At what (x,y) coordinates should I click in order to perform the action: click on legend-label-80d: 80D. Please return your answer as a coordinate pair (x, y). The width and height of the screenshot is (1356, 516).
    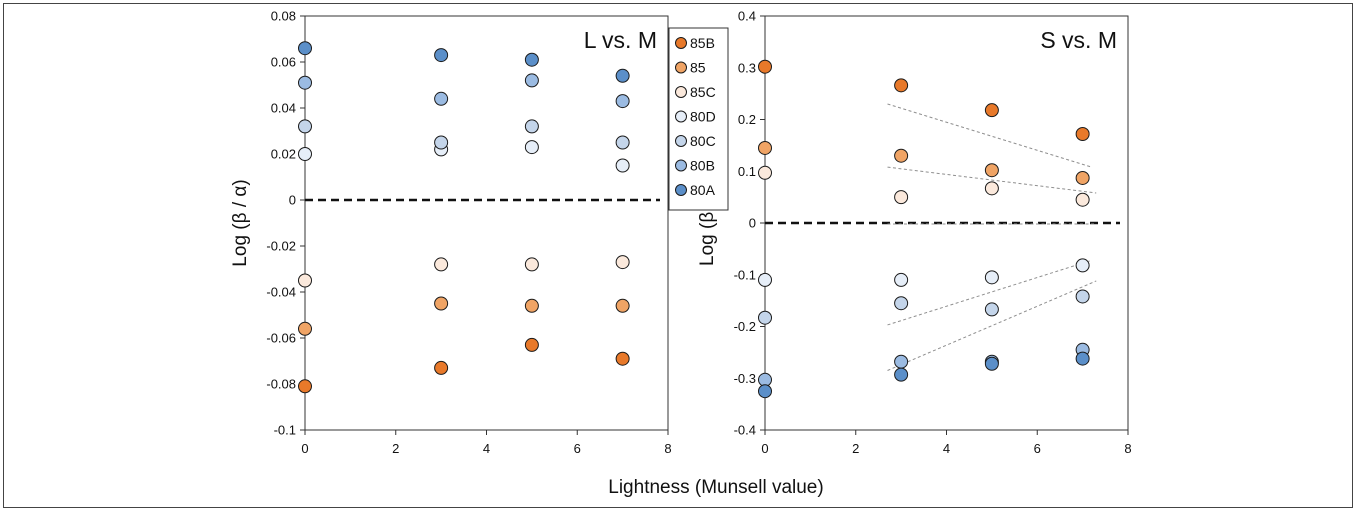
    Looking at the image, I should click on (703, 117).